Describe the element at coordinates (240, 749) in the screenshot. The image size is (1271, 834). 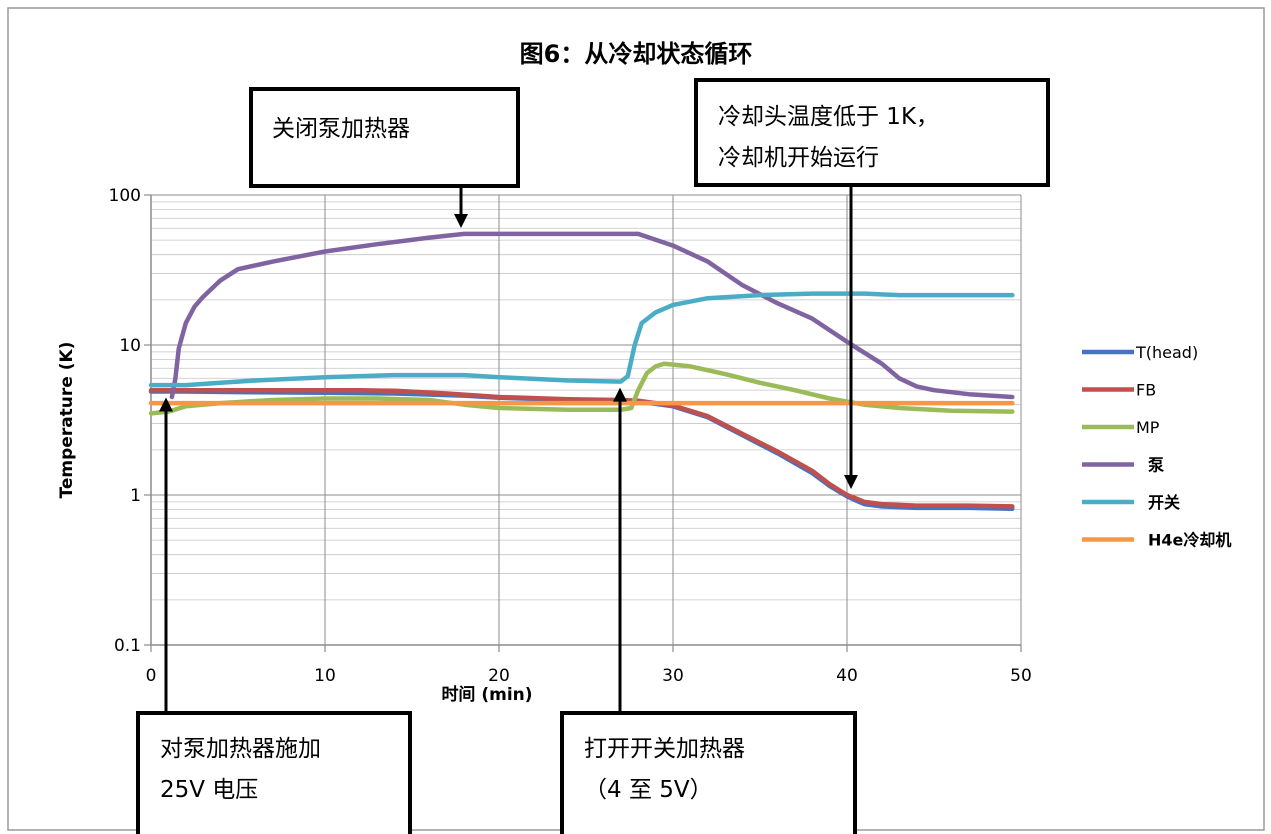
I see `callout-text: 对泵加热器施加` at that location.